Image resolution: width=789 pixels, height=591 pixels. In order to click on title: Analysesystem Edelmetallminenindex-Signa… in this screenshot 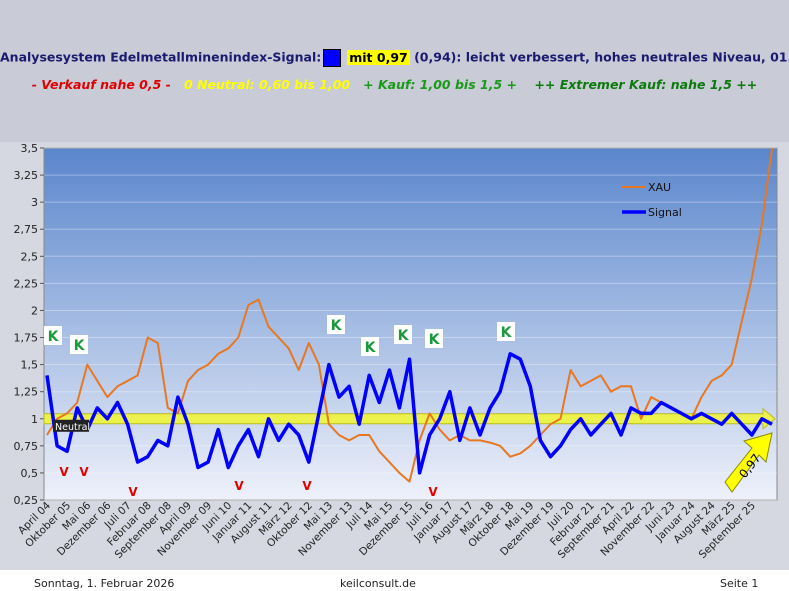, I will do `click(394, 58)`.